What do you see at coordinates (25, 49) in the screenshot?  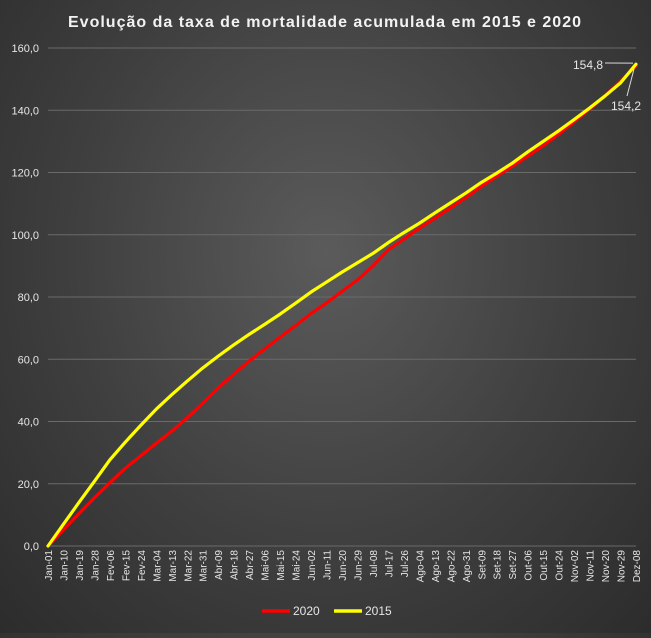 I see `y-tick-label: 160,0` at bounding box center [25, 49].